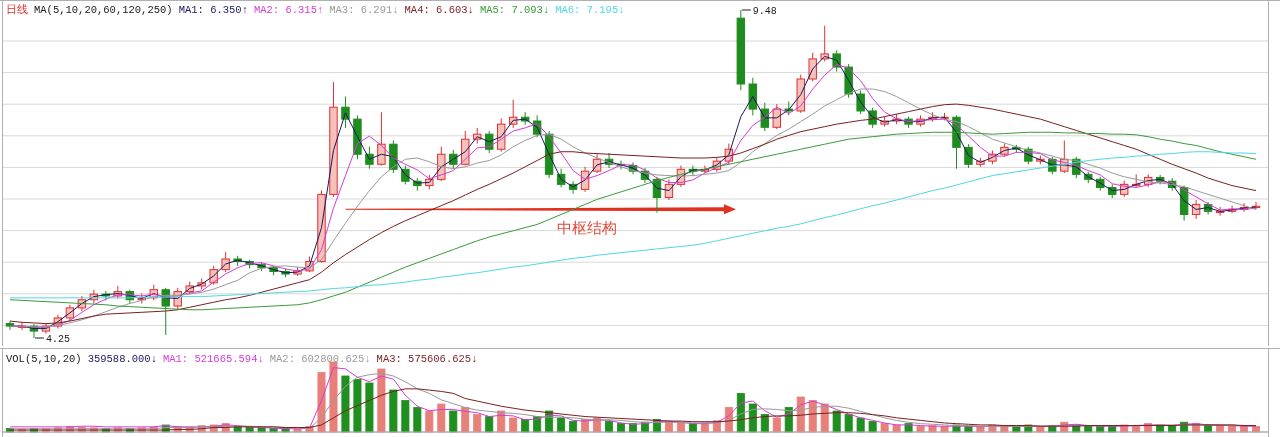 This screenshot has height=437, width=1280. I want to click on series-label: MA2: 602800.625↓, so click(320, 359).